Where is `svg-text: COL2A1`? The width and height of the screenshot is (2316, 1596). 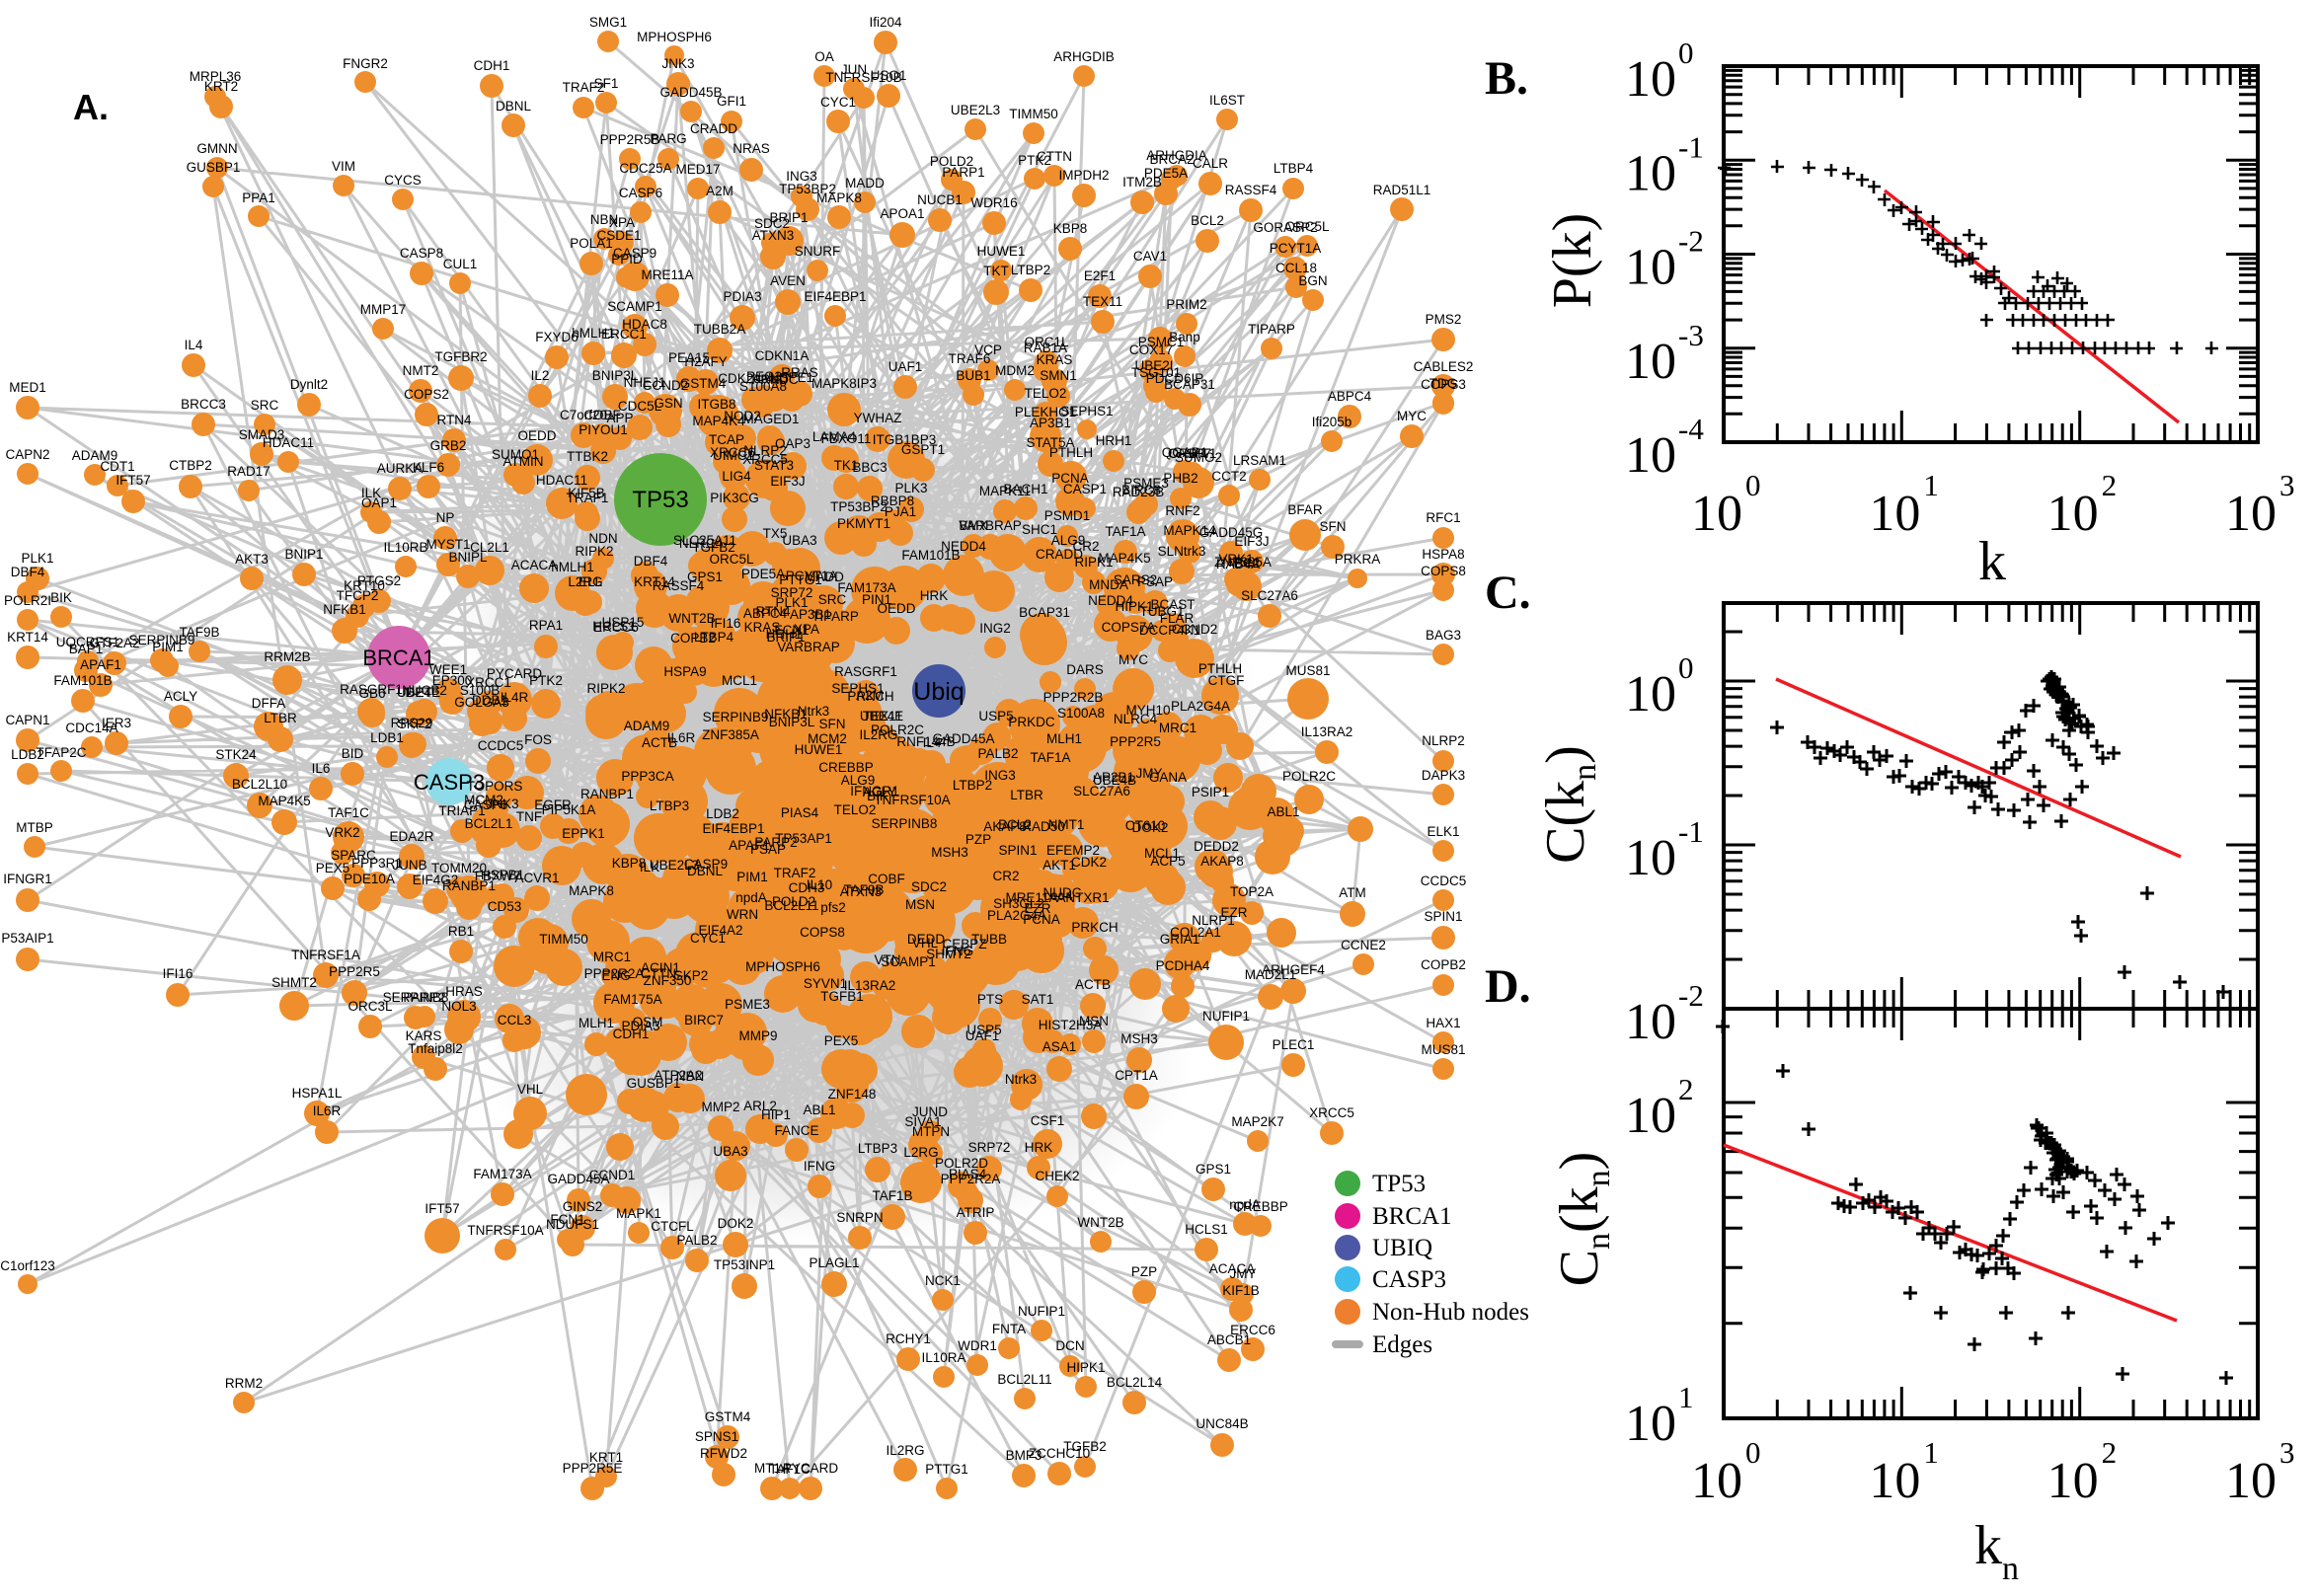 svg-text: COL2A1 is located at coordinates (1195, 932).